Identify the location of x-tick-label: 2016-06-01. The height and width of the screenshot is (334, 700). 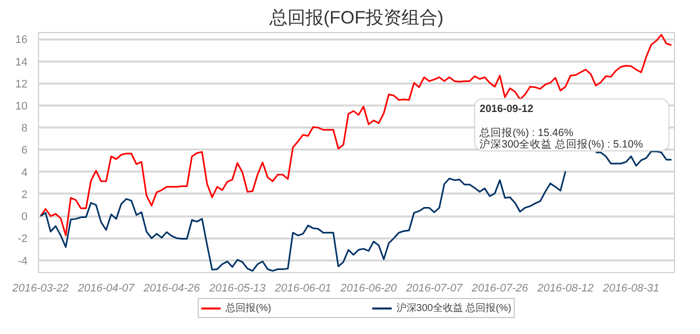
(303, 288).